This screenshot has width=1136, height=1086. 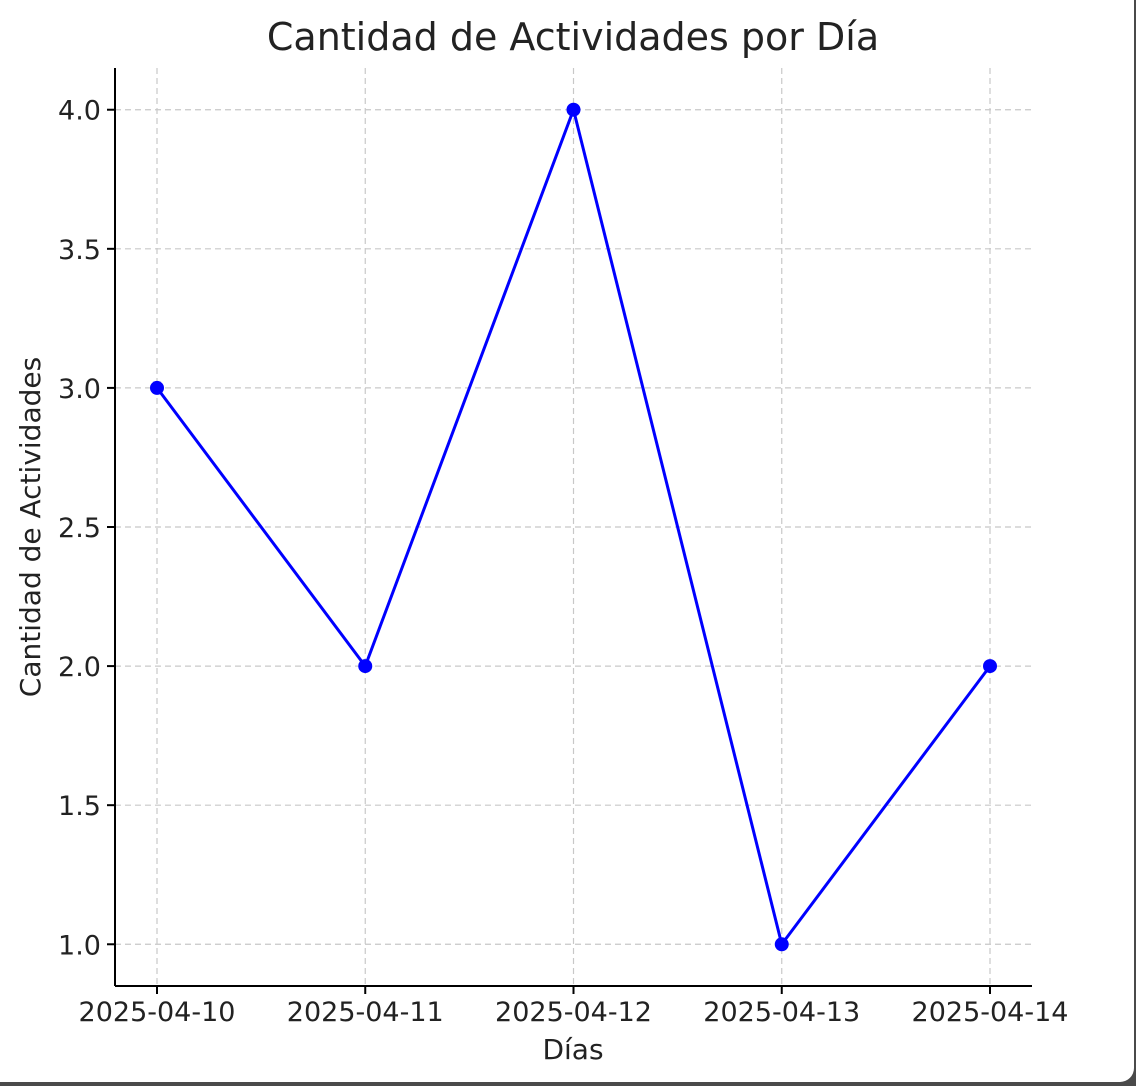 I want to click on y-tick-label: 2.0, so click(x=79, y=667).